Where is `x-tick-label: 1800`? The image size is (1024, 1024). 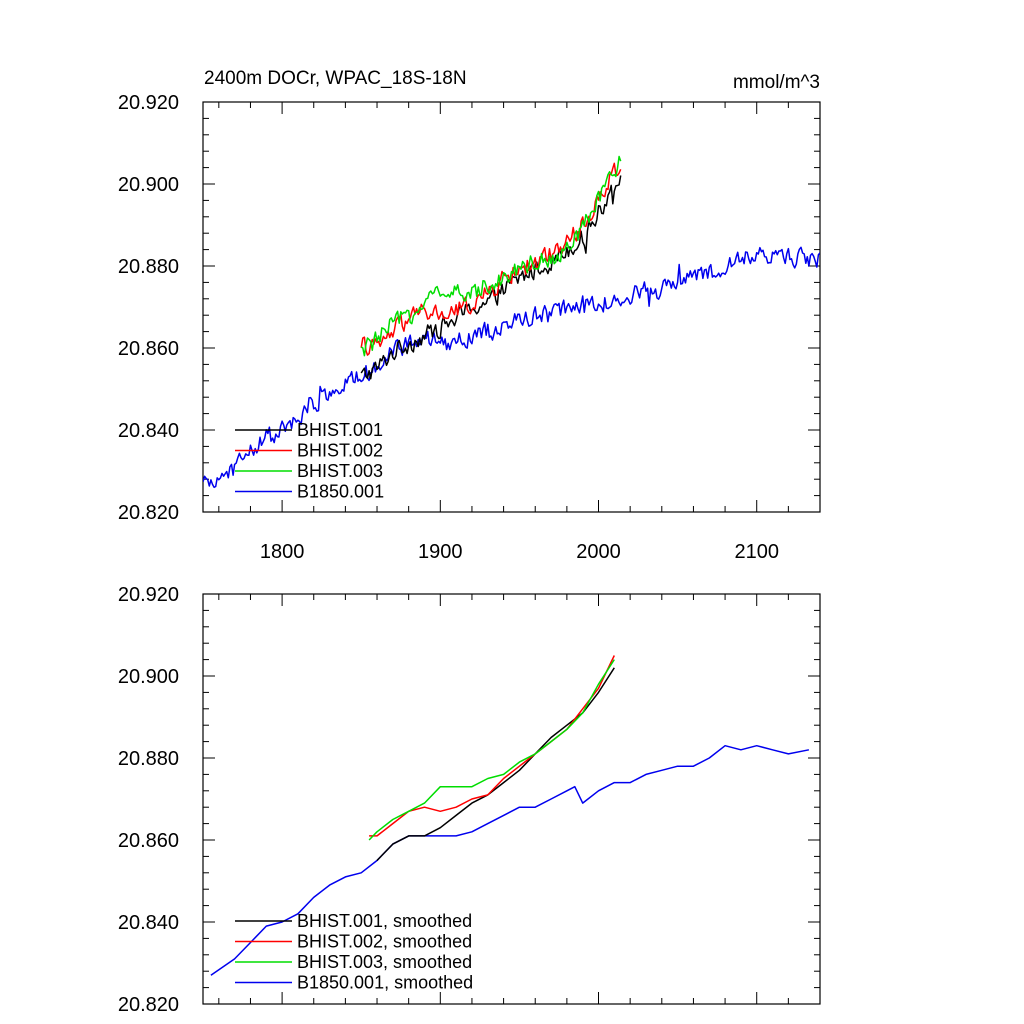
x-tick-label: 1800 is located at coordinates (282, 552).